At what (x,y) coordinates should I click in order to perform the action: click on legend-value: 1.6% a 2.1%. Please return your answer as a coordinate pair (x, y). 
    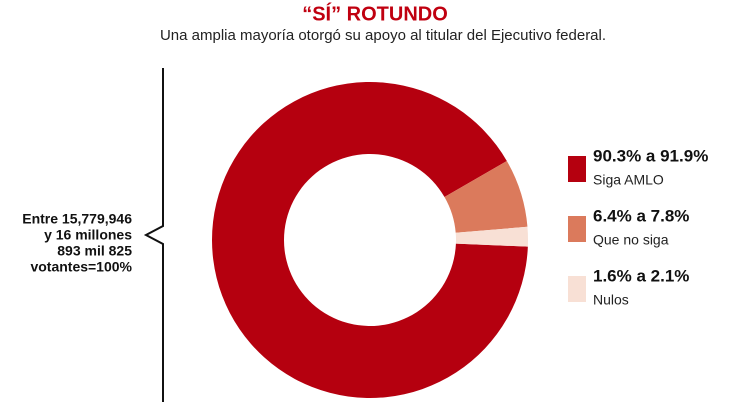
    Looking at the image, I should click on (641, 275).